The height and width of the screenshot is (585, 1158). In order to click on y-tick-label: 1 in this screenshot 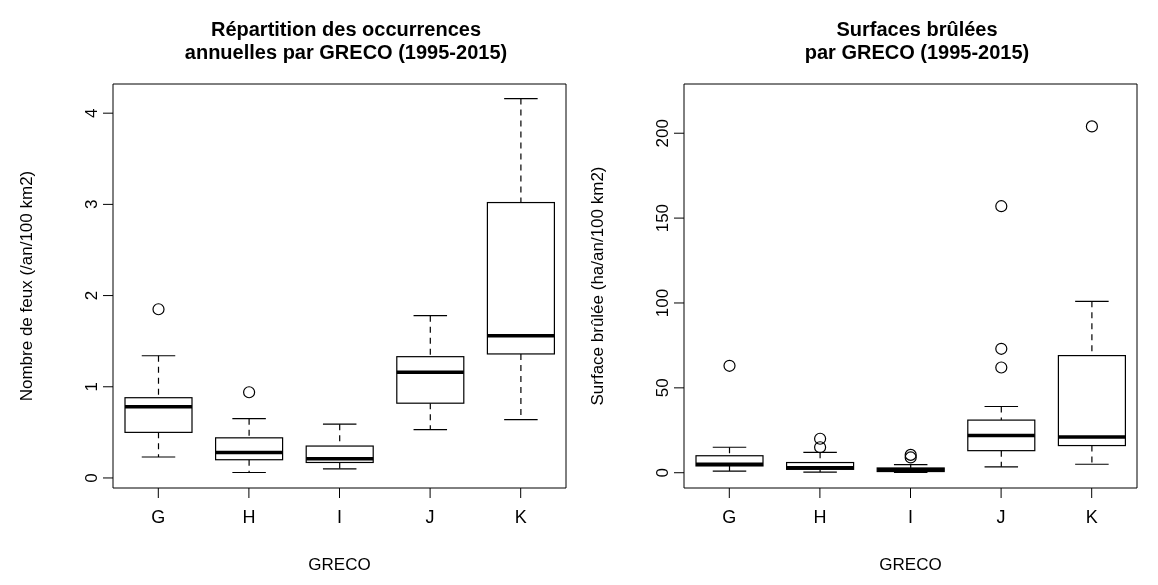, I will do `click(91, 387)`.